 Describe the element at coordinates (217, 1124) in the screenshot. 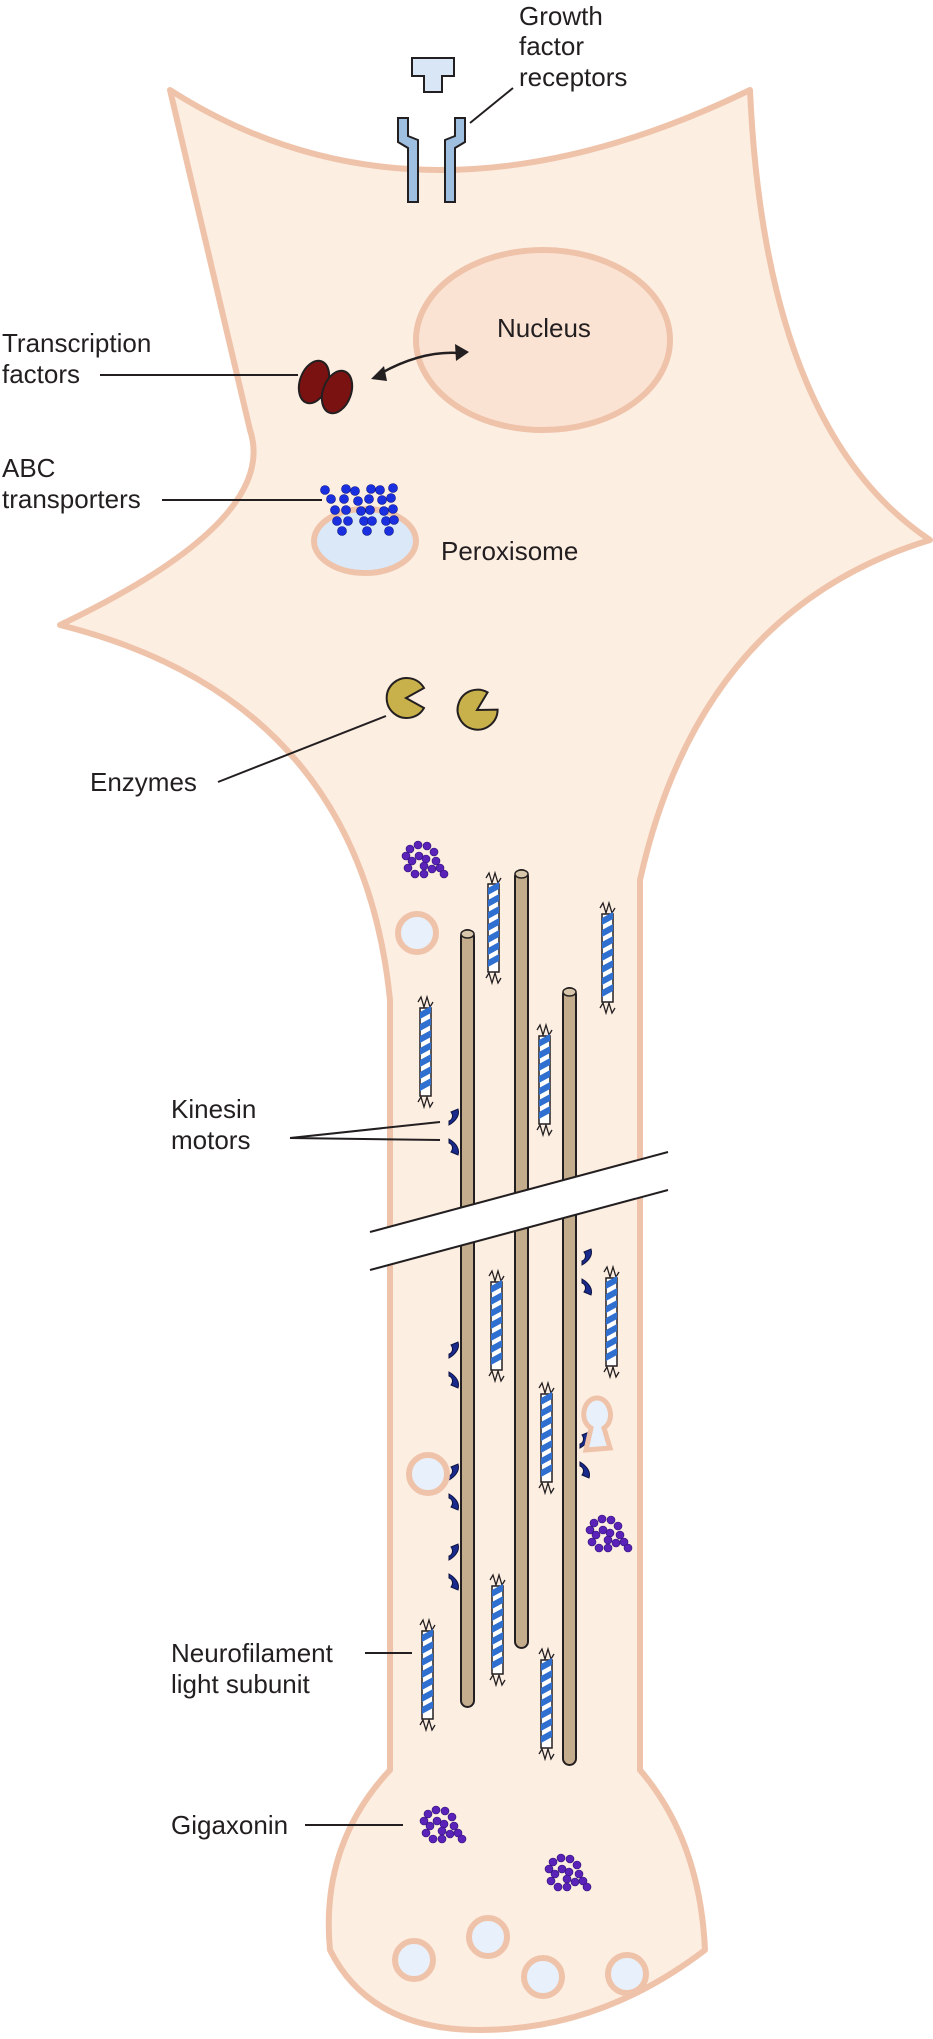

I see `kinesin-motors-label: Kinesin motors` at that location.